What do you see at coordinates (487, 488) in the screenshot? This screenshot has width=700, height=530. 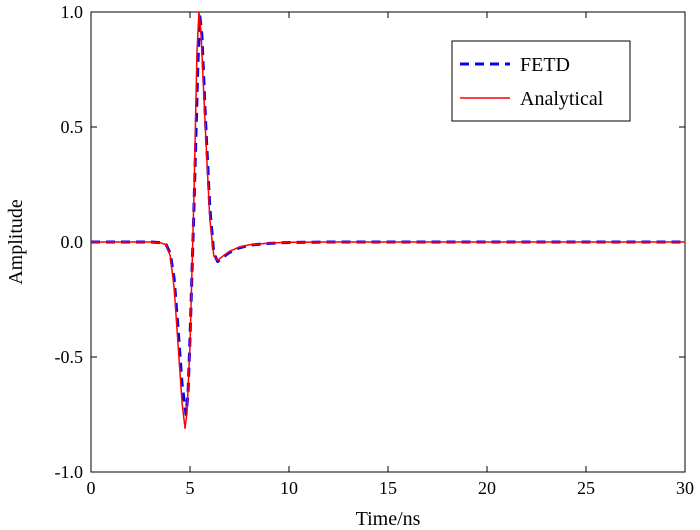 I see `x-tick-label: 20` at bounding box center [487, 488].